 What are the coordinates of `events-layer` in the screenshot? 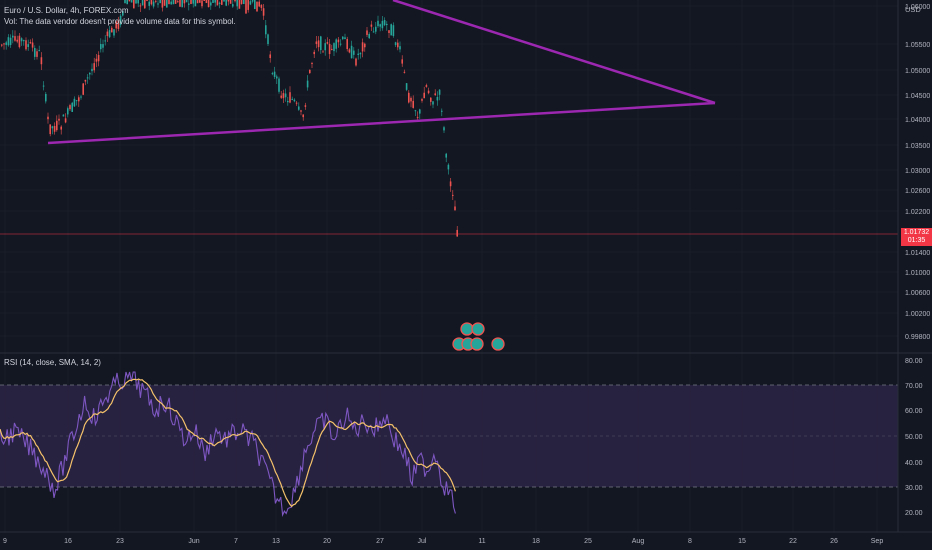 It's located at (478, 336).